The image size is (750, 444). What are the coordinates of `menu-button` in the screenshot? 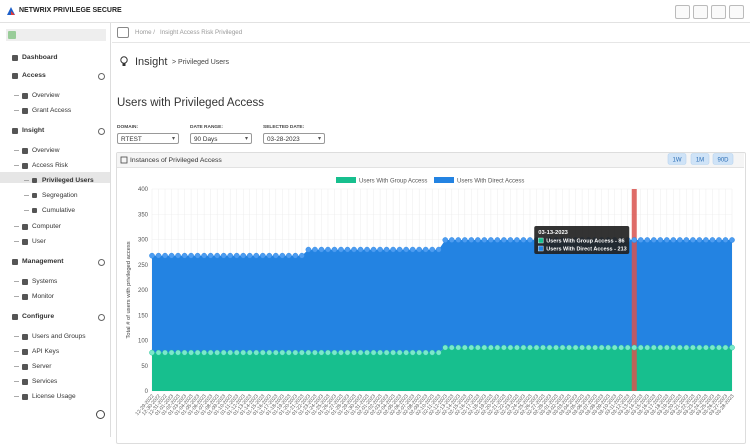 It's located at (700, 12).